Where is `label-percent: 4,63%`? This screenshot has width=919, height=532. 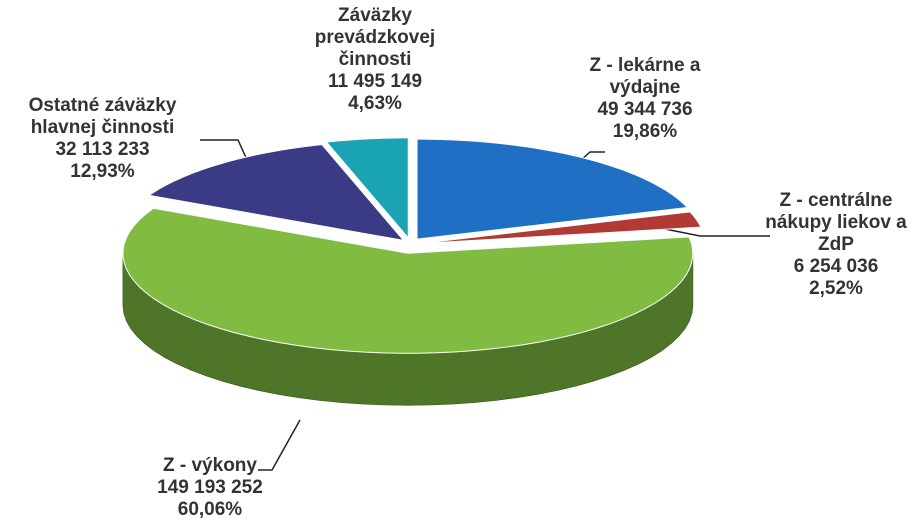 label-percent: 4,63% is located at coordinates (375, 103).